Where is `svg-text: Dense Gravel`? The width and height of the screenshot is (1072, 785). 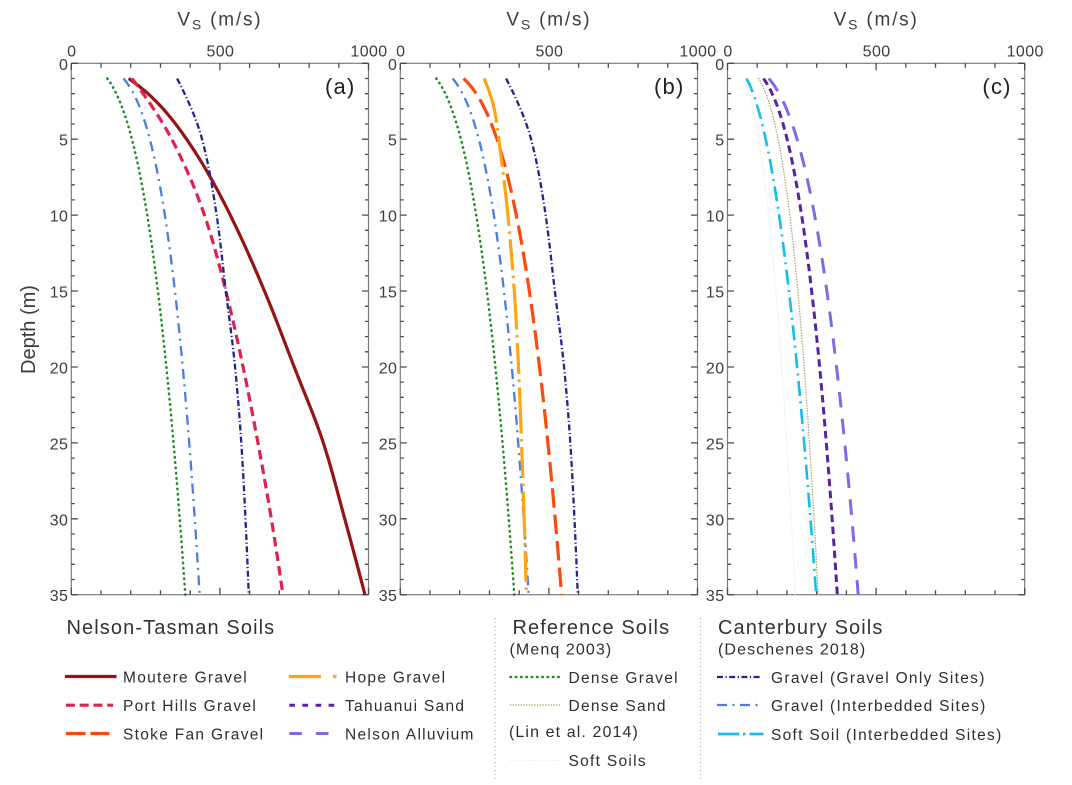
svg-text: Dense Gravel is located at coordinates (624, 678).